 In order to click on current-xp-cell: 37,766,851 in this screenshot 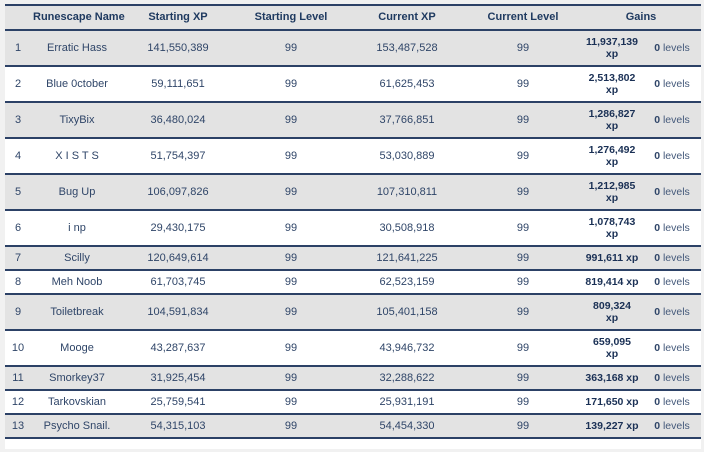, I will do `click(407, 120)`.